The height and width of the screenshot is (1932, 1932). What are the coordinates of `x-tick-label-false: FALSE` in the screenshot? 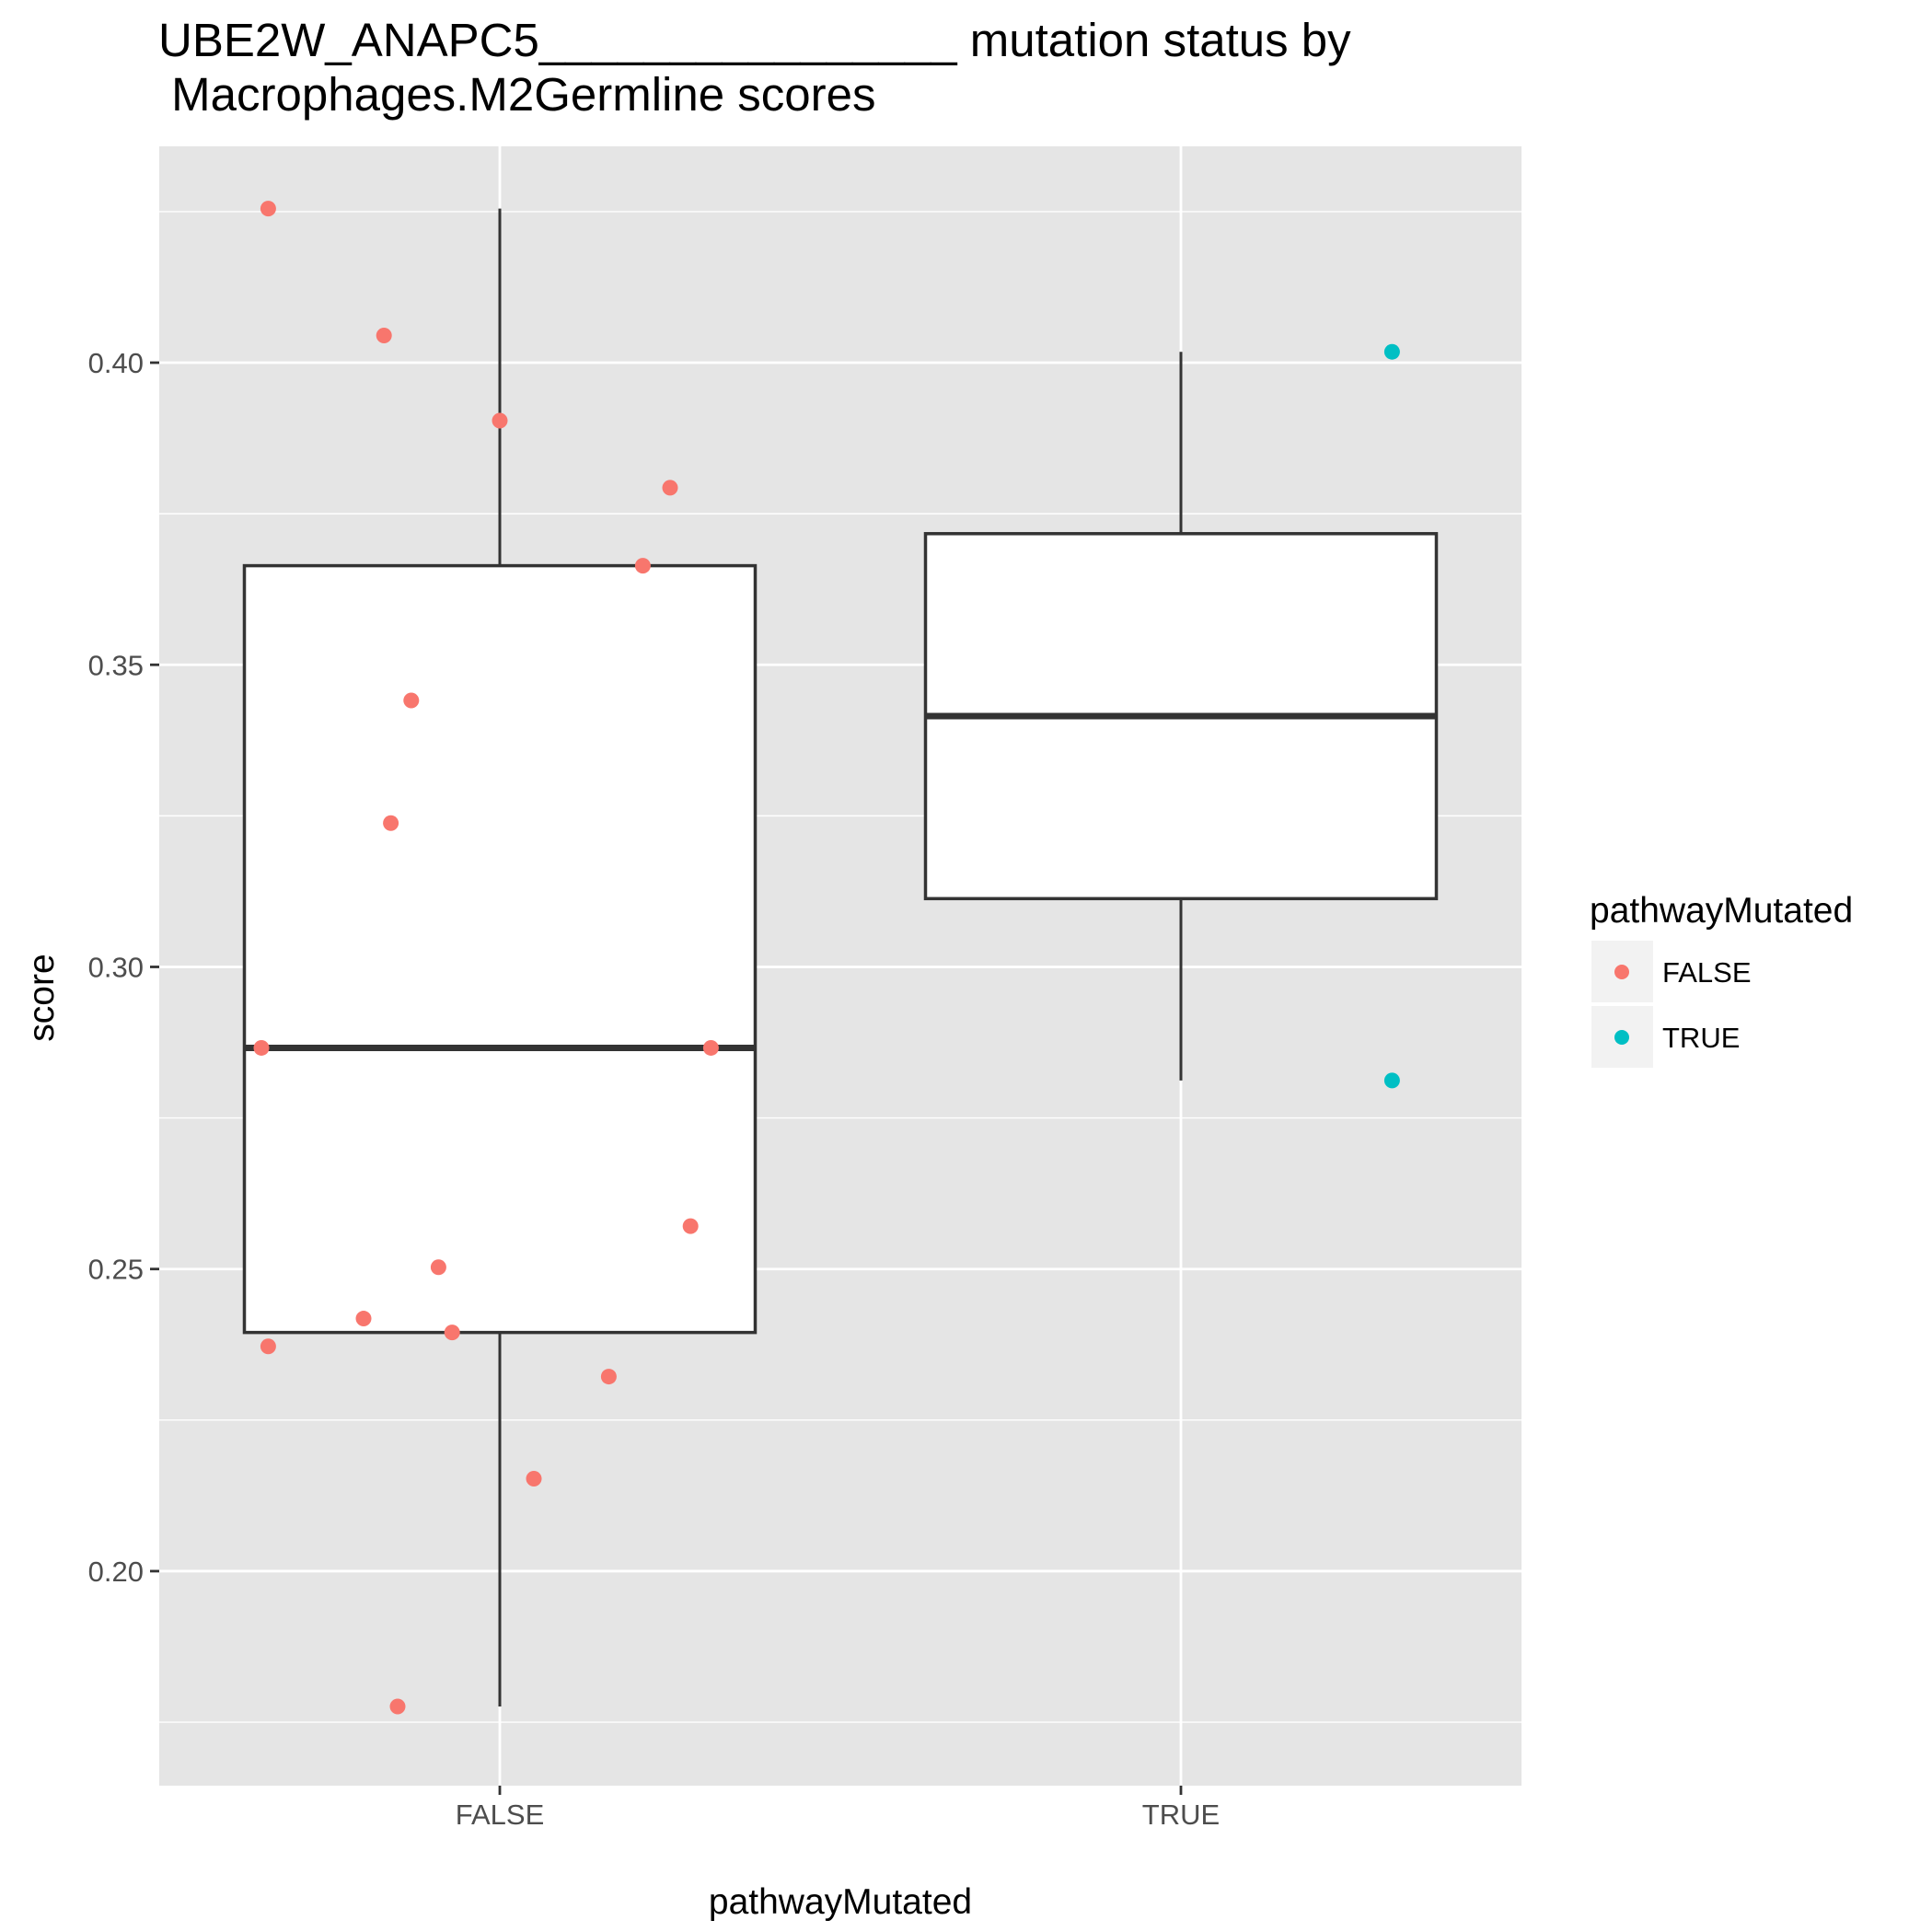 It's located at (501, 1815).